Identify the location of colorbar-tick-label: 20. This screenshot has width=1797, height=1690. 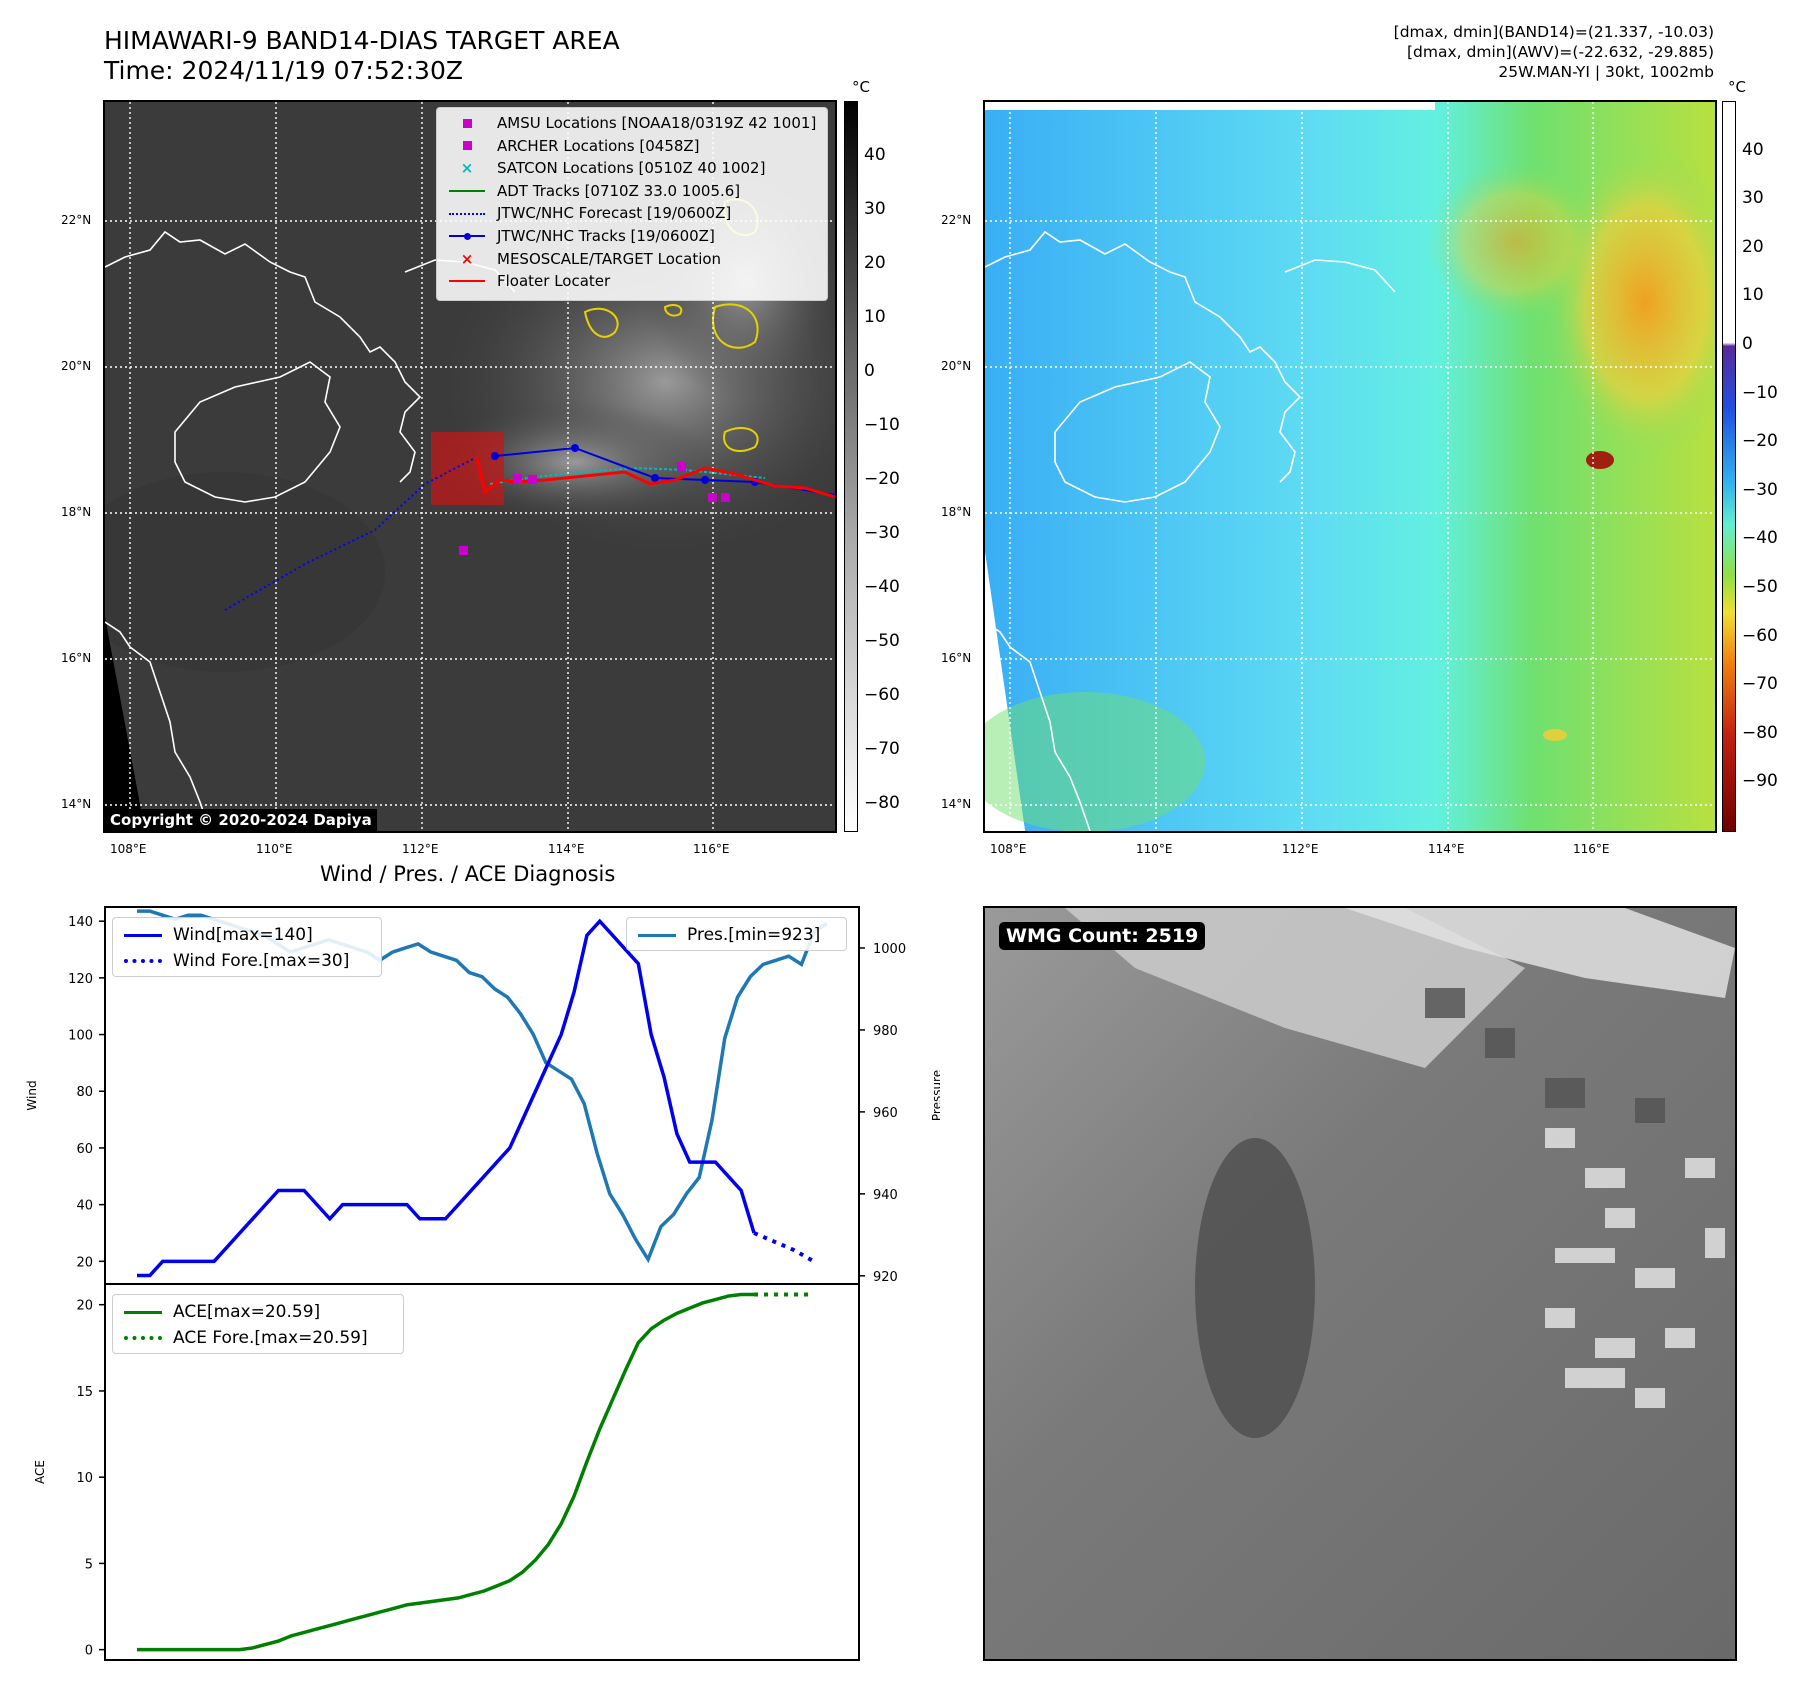
(1753, 246).